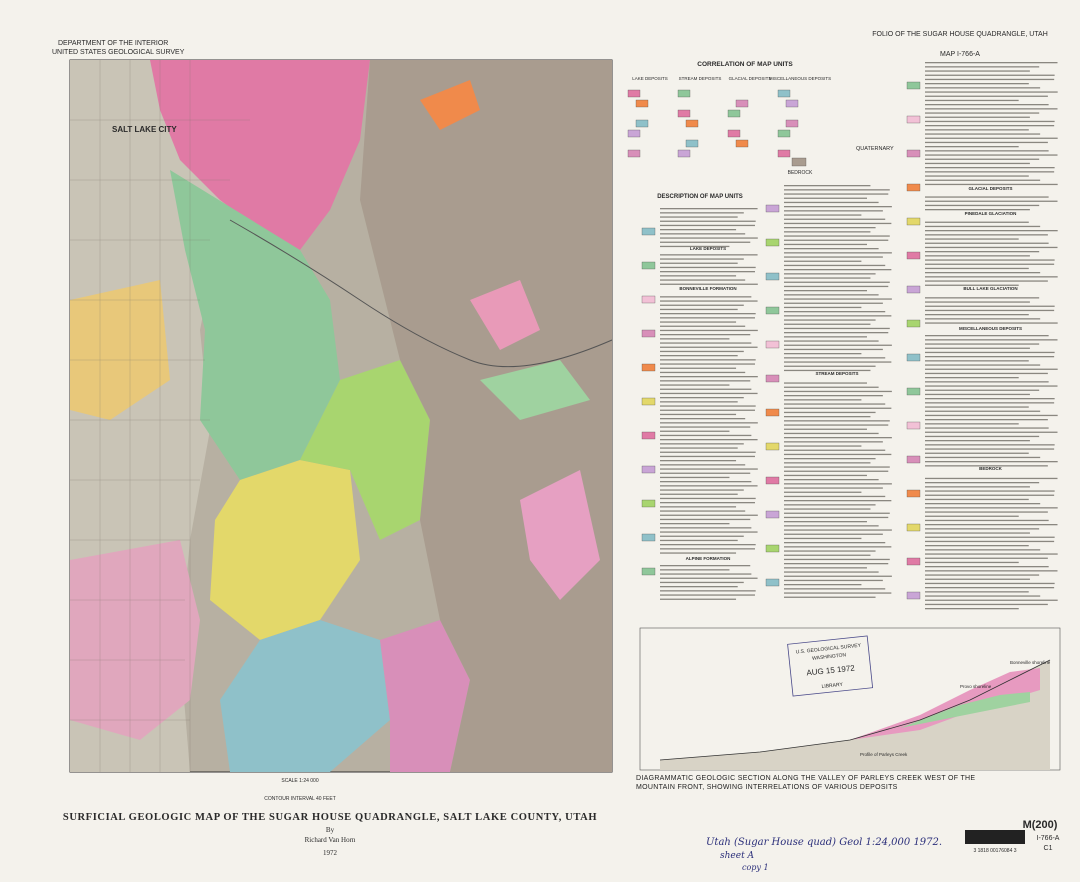  I want to click on scale: SCALE 1:24 000, so click(299, 781).